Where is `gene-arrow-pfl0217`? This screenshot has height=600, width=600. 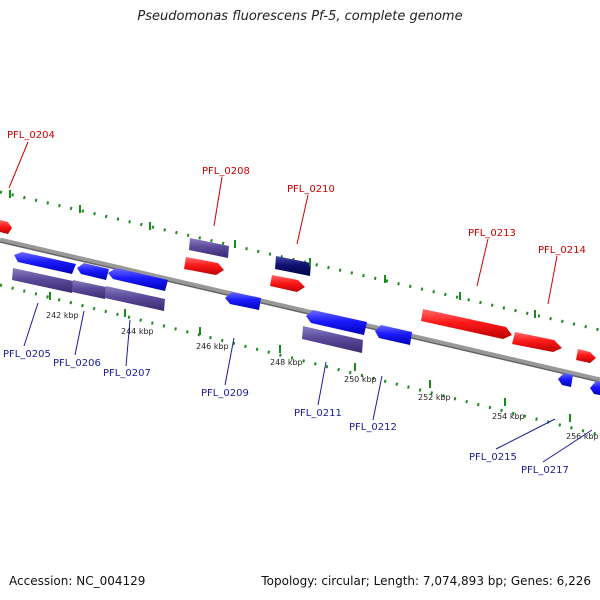 gene-arrow-pfl0217 is located at coordinates (595, 388).